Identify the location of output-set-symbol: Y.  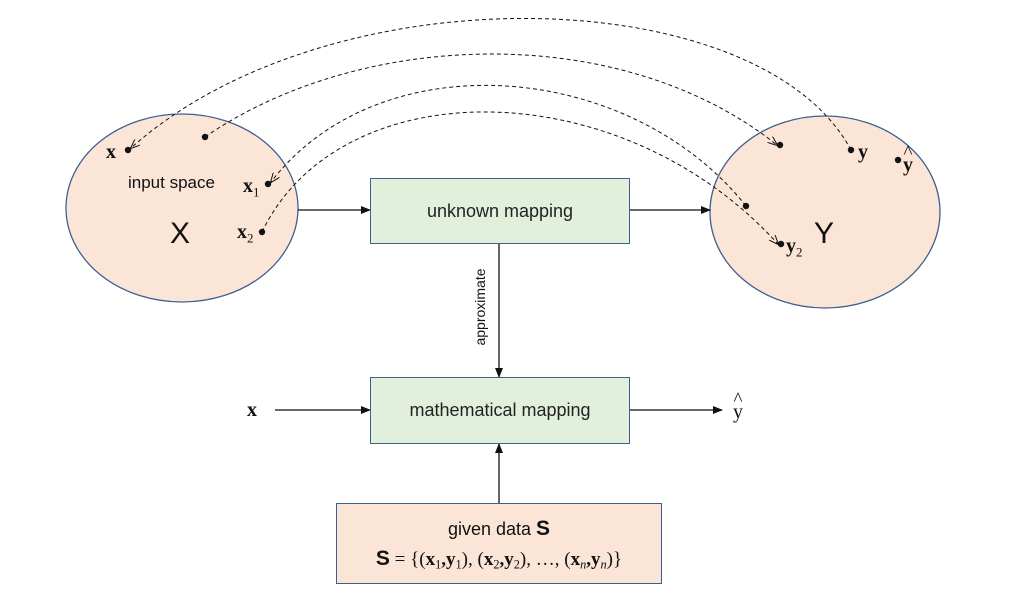
(824, 233).